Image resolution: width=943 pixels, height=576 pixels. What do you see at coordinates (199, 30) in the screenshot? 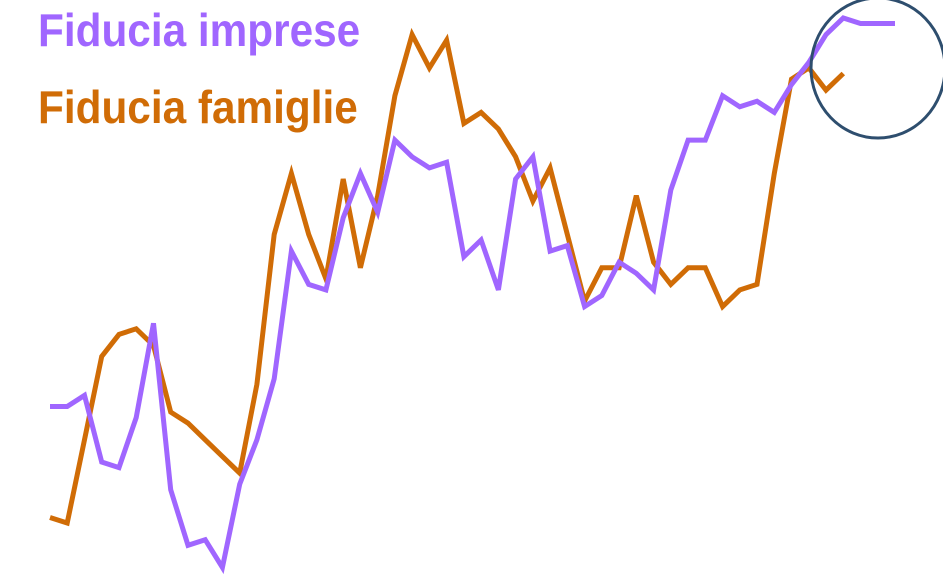
I see `legend-entry-imprese: Fiducia imprese` at bounding box center [199, 30].